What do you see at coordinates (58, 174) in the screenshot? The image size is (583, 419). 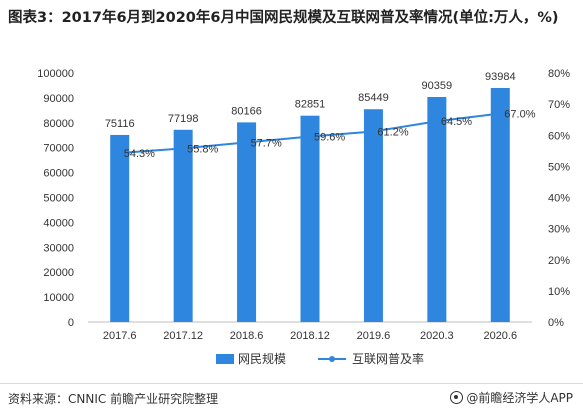 I see `y-tick-label: 60000` at bounding box center [58, 174].